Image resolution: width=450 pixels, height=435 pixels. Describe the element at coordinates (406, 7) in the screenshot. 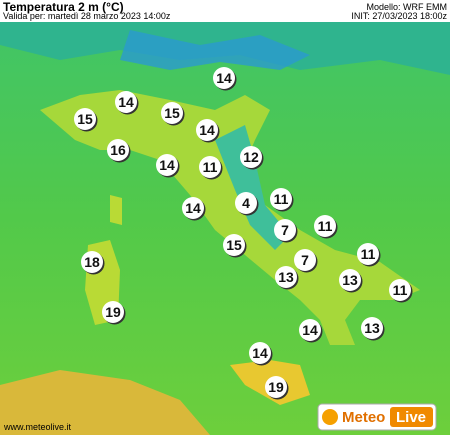

I see `model: Modello: WRF EMM` at that location.